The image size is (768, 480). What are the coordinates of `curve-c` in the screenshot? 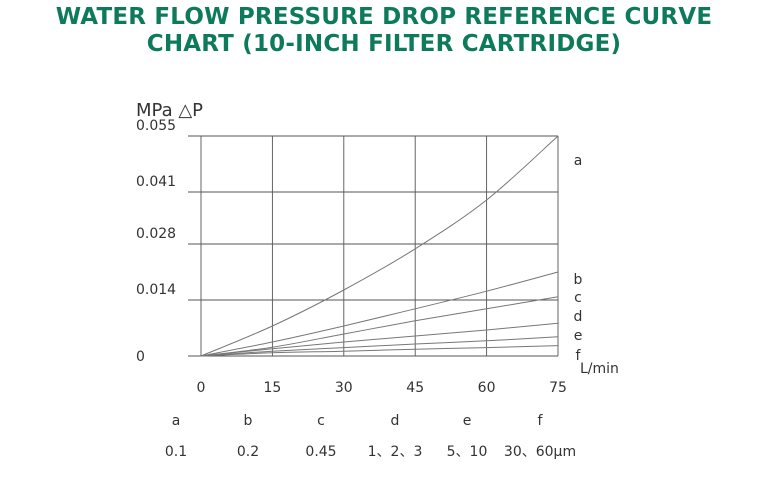 It's located at (379, 326).